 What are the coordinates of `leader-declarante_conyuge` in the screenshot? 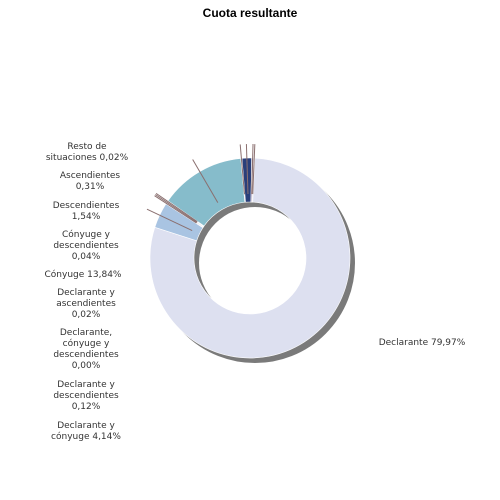 It's located at (169, 220).